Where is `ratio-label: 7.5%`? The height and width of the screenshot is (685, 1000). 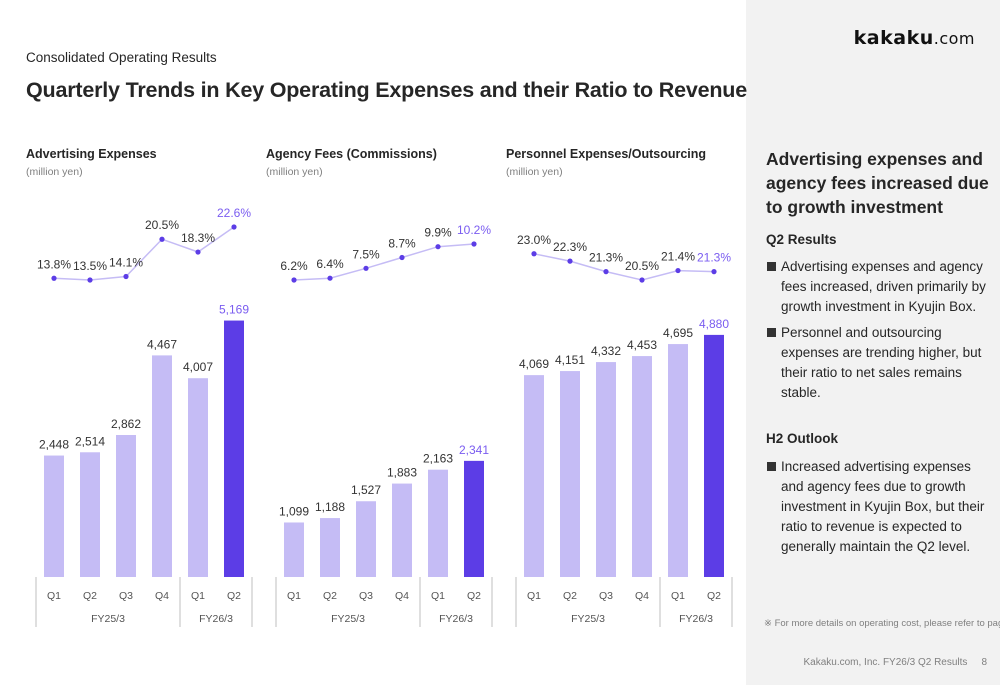
ratio-label: 7.5% is located at coordinates (366, 254).